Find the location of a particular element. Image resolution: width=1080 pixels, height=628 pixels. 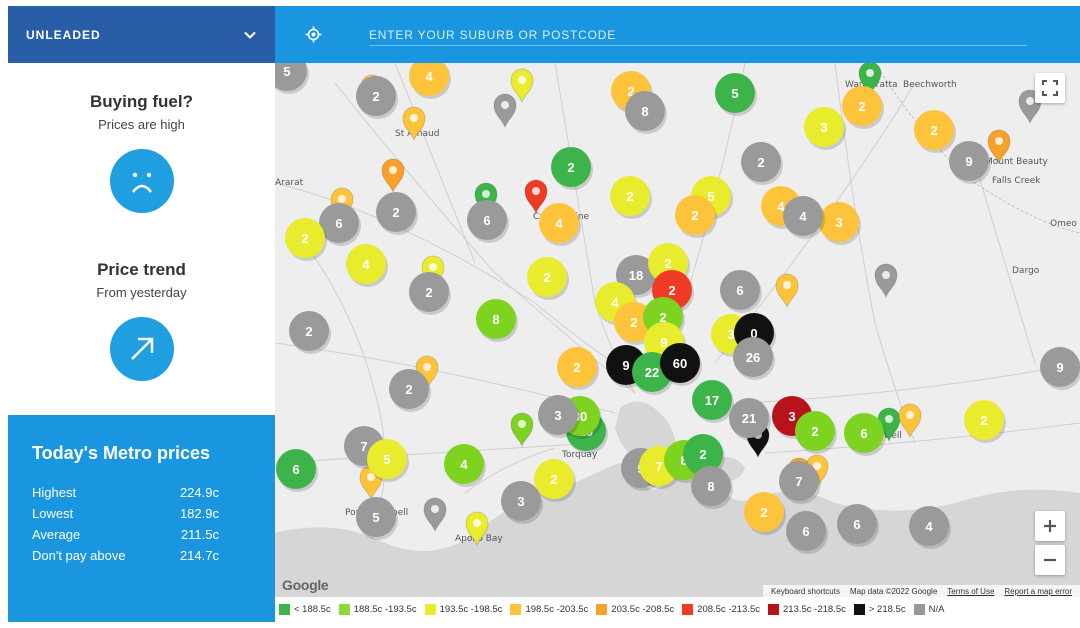

legend-item: N/A is located at coordinates (928, 609).